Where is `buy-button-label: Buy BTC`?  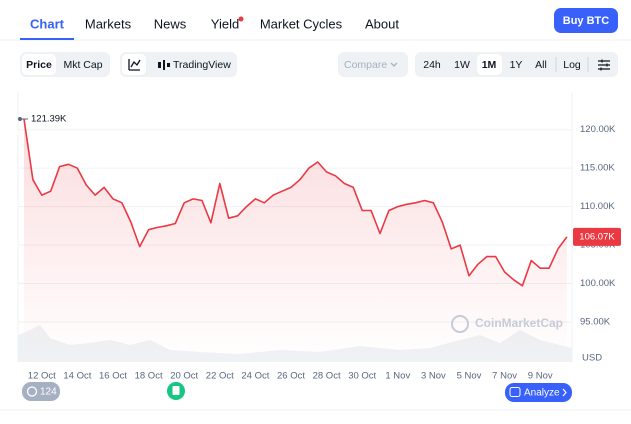
buy-button-label: Buy BTC is located at coordinates (586, 21).